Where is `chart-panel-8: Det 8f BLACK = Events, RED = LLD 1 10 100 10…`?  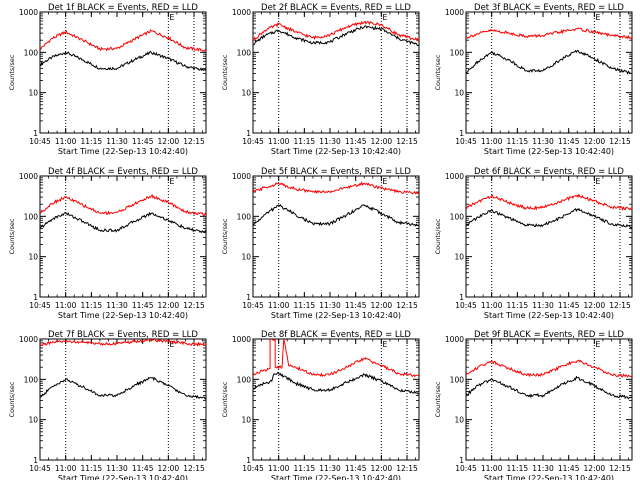
chart-panel-8: Det 8f BLACK = Events, RED = LLD 1 10 100 10… is located at coordinates (320, 405).